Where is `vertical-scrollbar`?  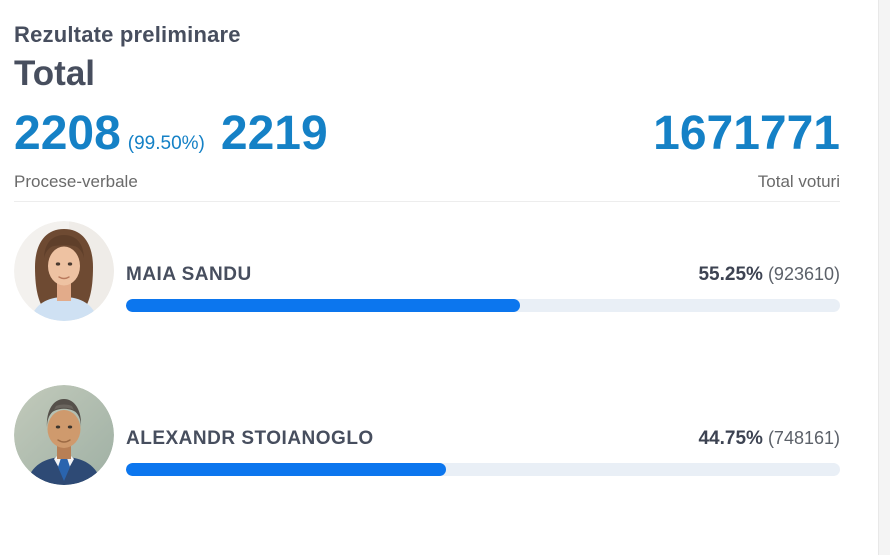 vertical-scrollbar is located at coordinates (884, 277).